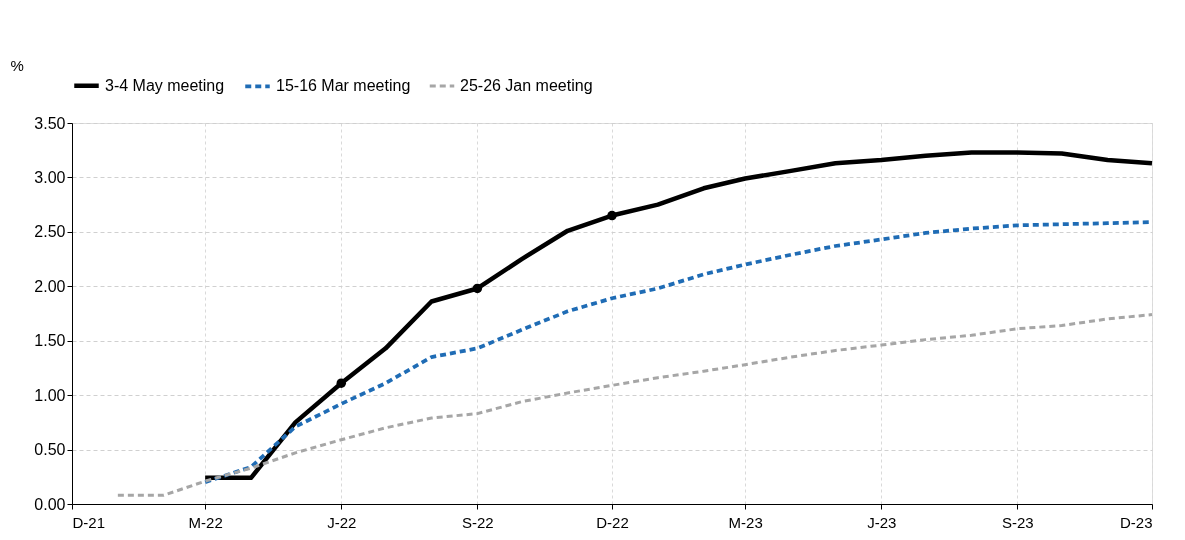 This screenshot has height=540, width=1185. I want to click on x-tick-label: J-22, so click(342, 522).